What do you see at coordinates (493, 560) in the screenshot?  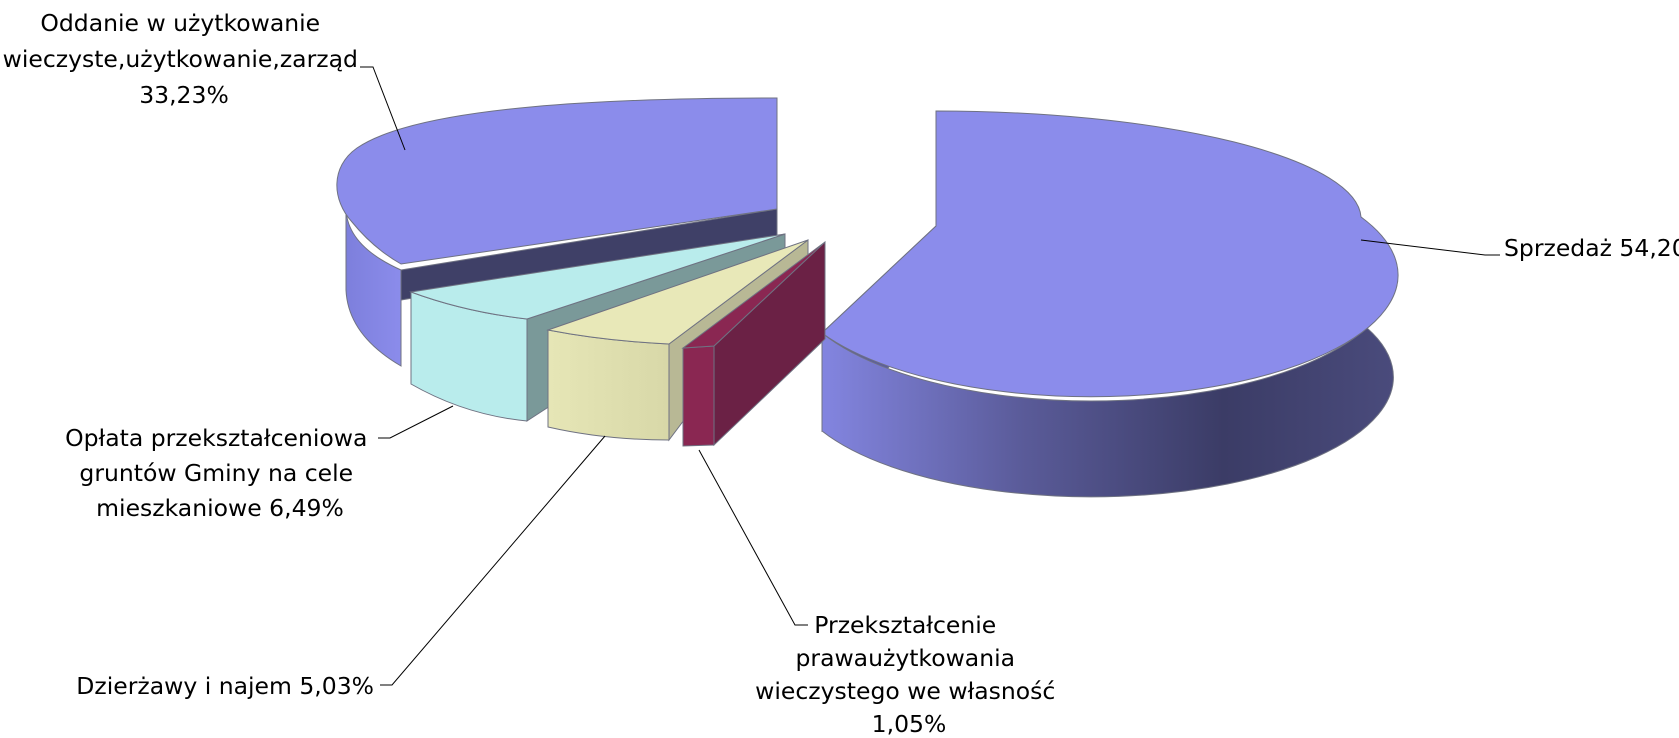 I see `leader-dzierzawy` at bounding box center [493, 560].